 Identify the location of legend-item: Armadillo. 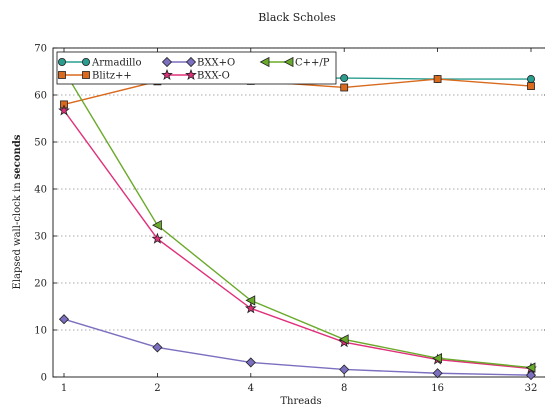
(99, 63).